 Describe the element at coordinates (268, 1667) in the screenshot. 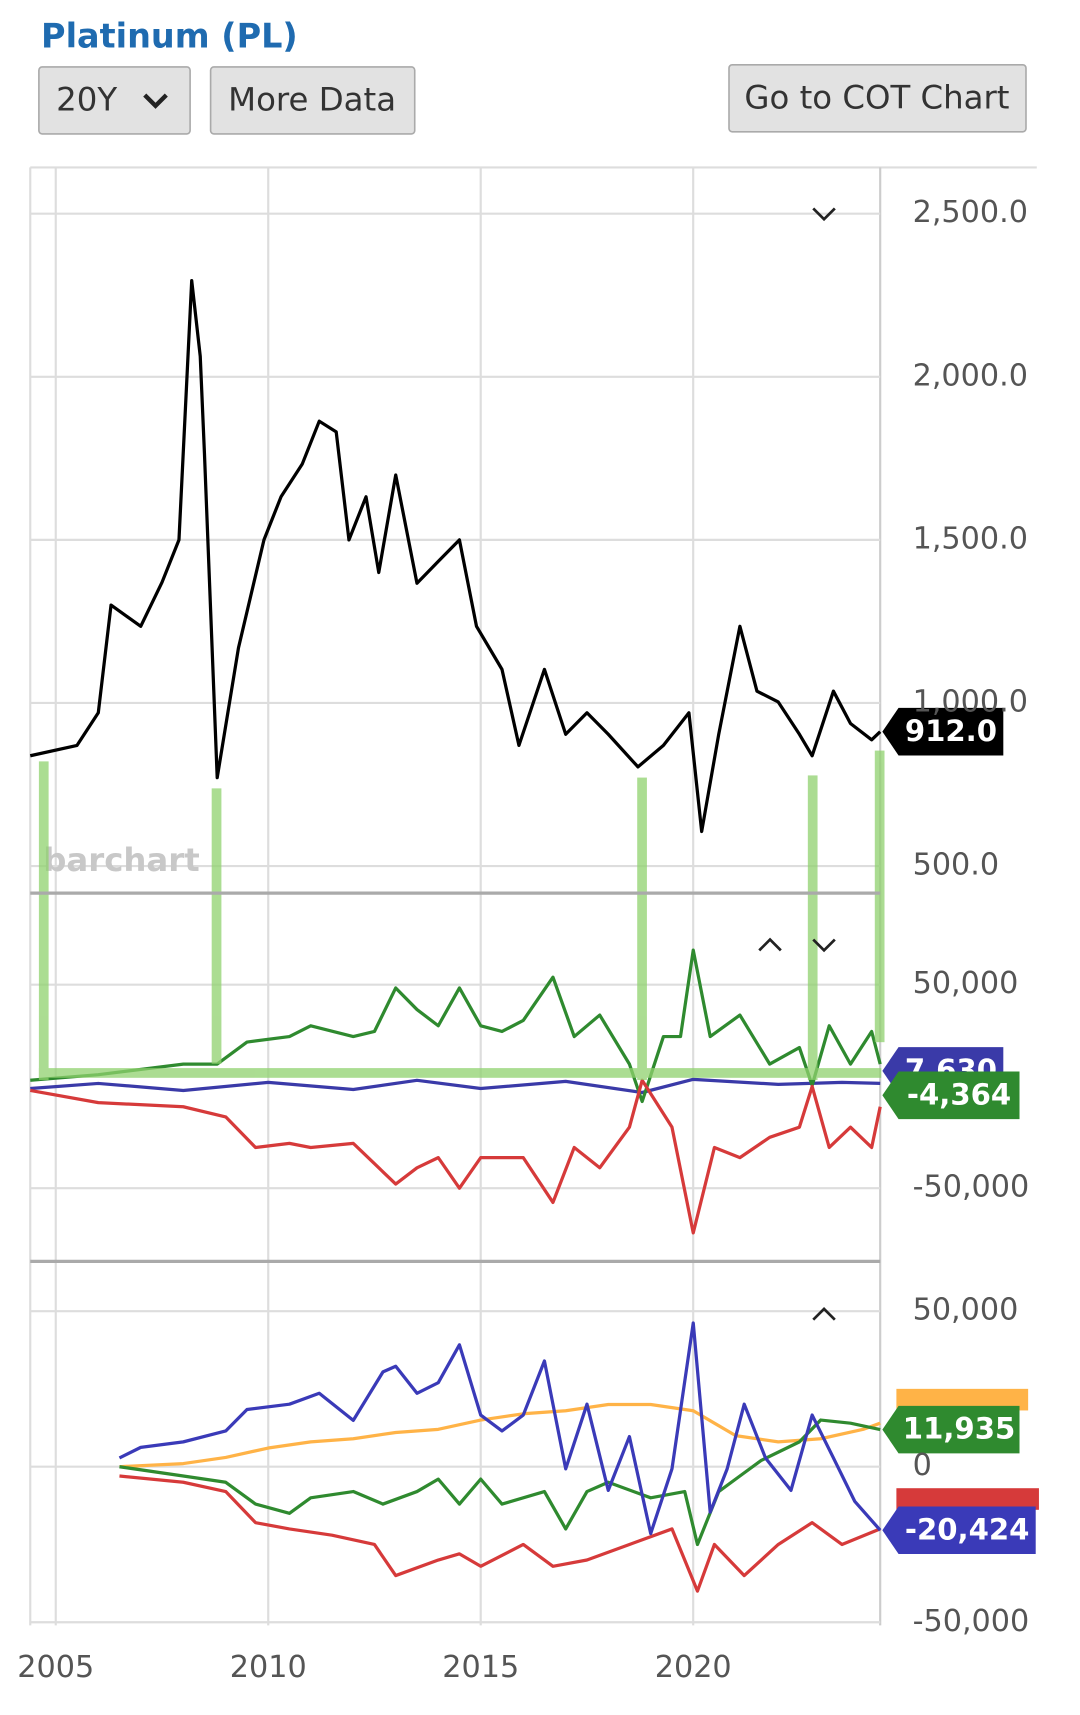

I see `x-tick-label: 2010` at that location.